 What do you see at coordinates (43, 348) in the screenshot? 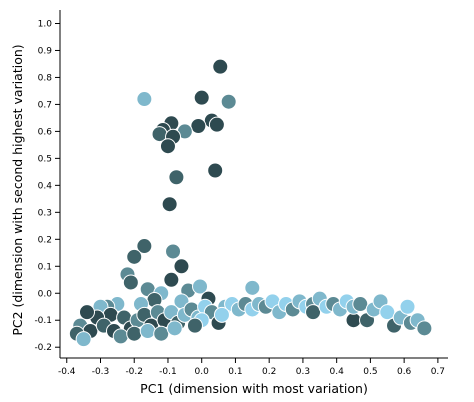
I see `y-tick-label: -0.2` at bounding box center [43, 348].